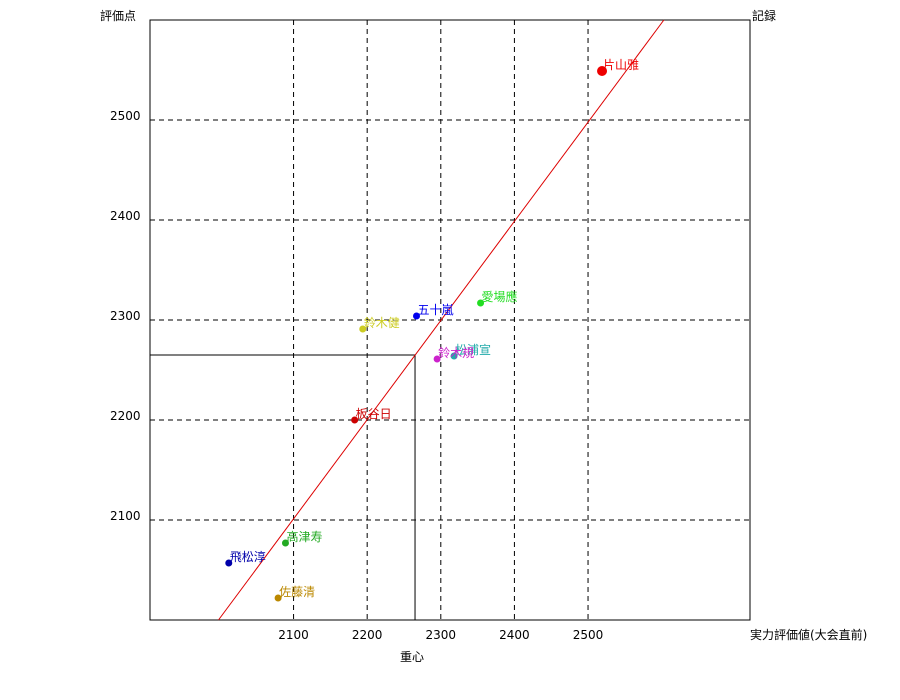 The image size is (900, 700). I want to click on x-tick-label: 2200, so click(367, 635).